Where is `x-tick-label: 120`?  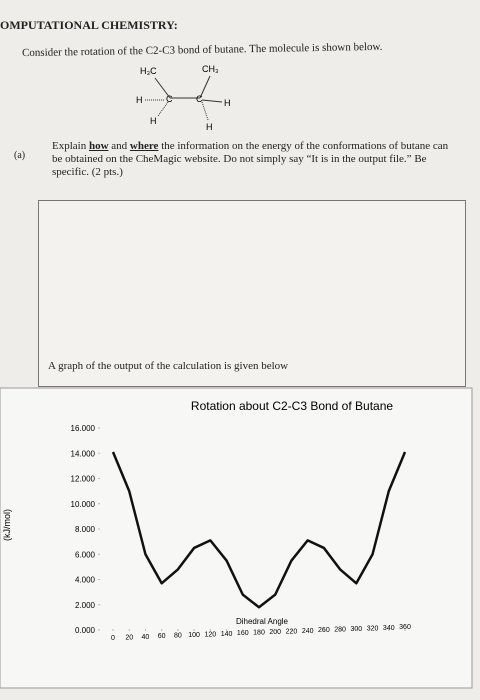 x-tick-label: 120 is located at coordinates (210, 634).